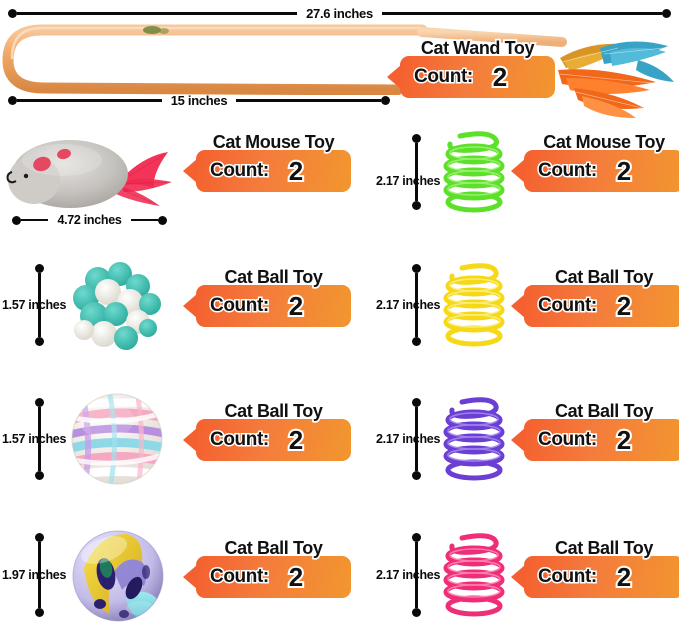 The height and width of the screenshot is (629, 679). I want to click on badge-title: Cat Wand Toy, so click(477, 47).